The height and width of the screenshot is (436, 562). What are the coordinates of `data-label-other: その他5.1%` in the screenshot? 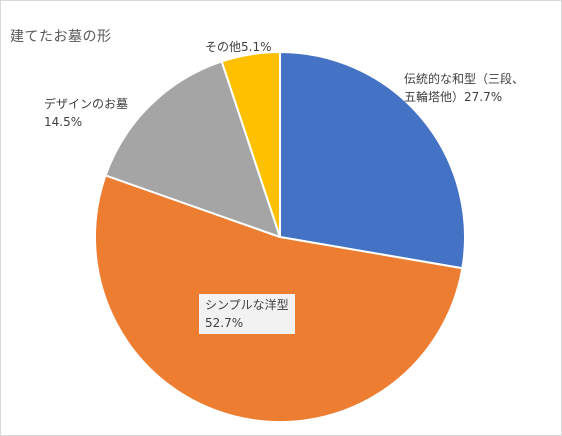 It's located at (238, 47).